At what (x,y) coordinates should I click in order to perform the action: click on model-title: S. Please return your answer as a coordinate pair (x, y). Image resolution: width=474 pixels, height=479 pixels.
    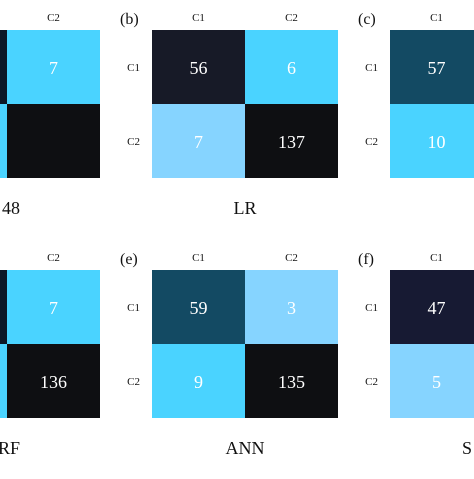
    Looking at the image, I should click on (467, 448).